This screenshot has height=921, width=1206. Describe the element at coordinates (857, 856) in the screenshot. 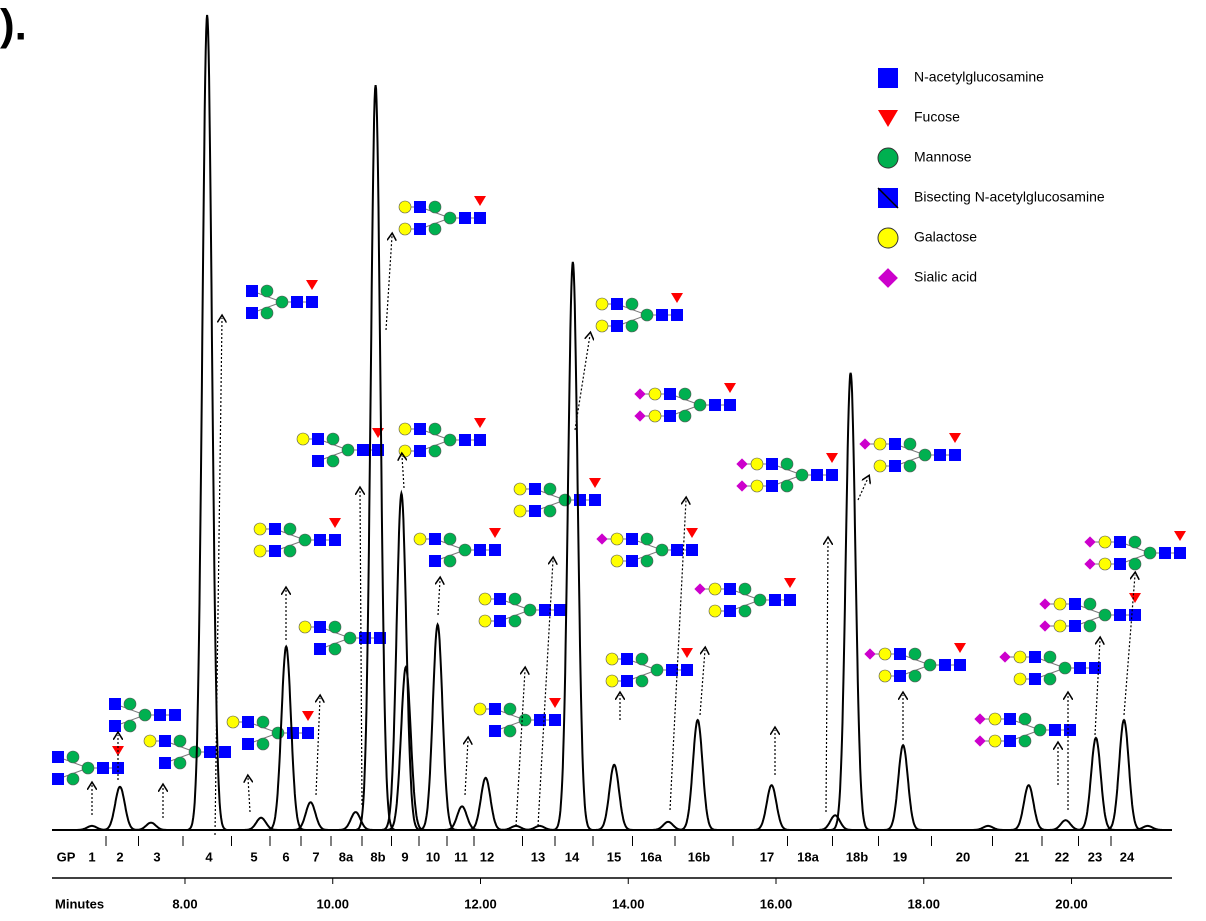

I see `peak-label: 18b` at that location.